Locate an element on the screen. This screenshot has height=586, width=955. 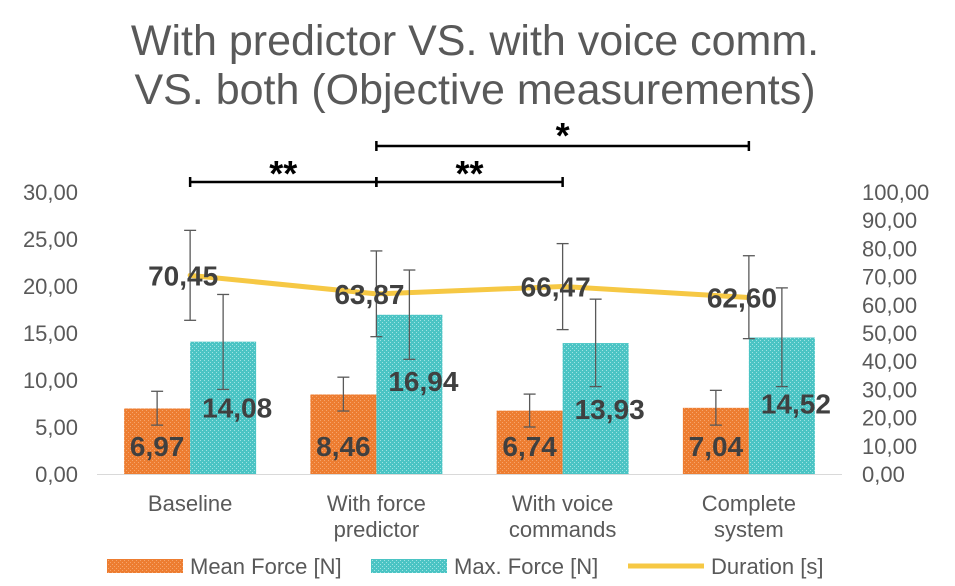
significance-brackets: ** *** is located at coordinates (469, 154).